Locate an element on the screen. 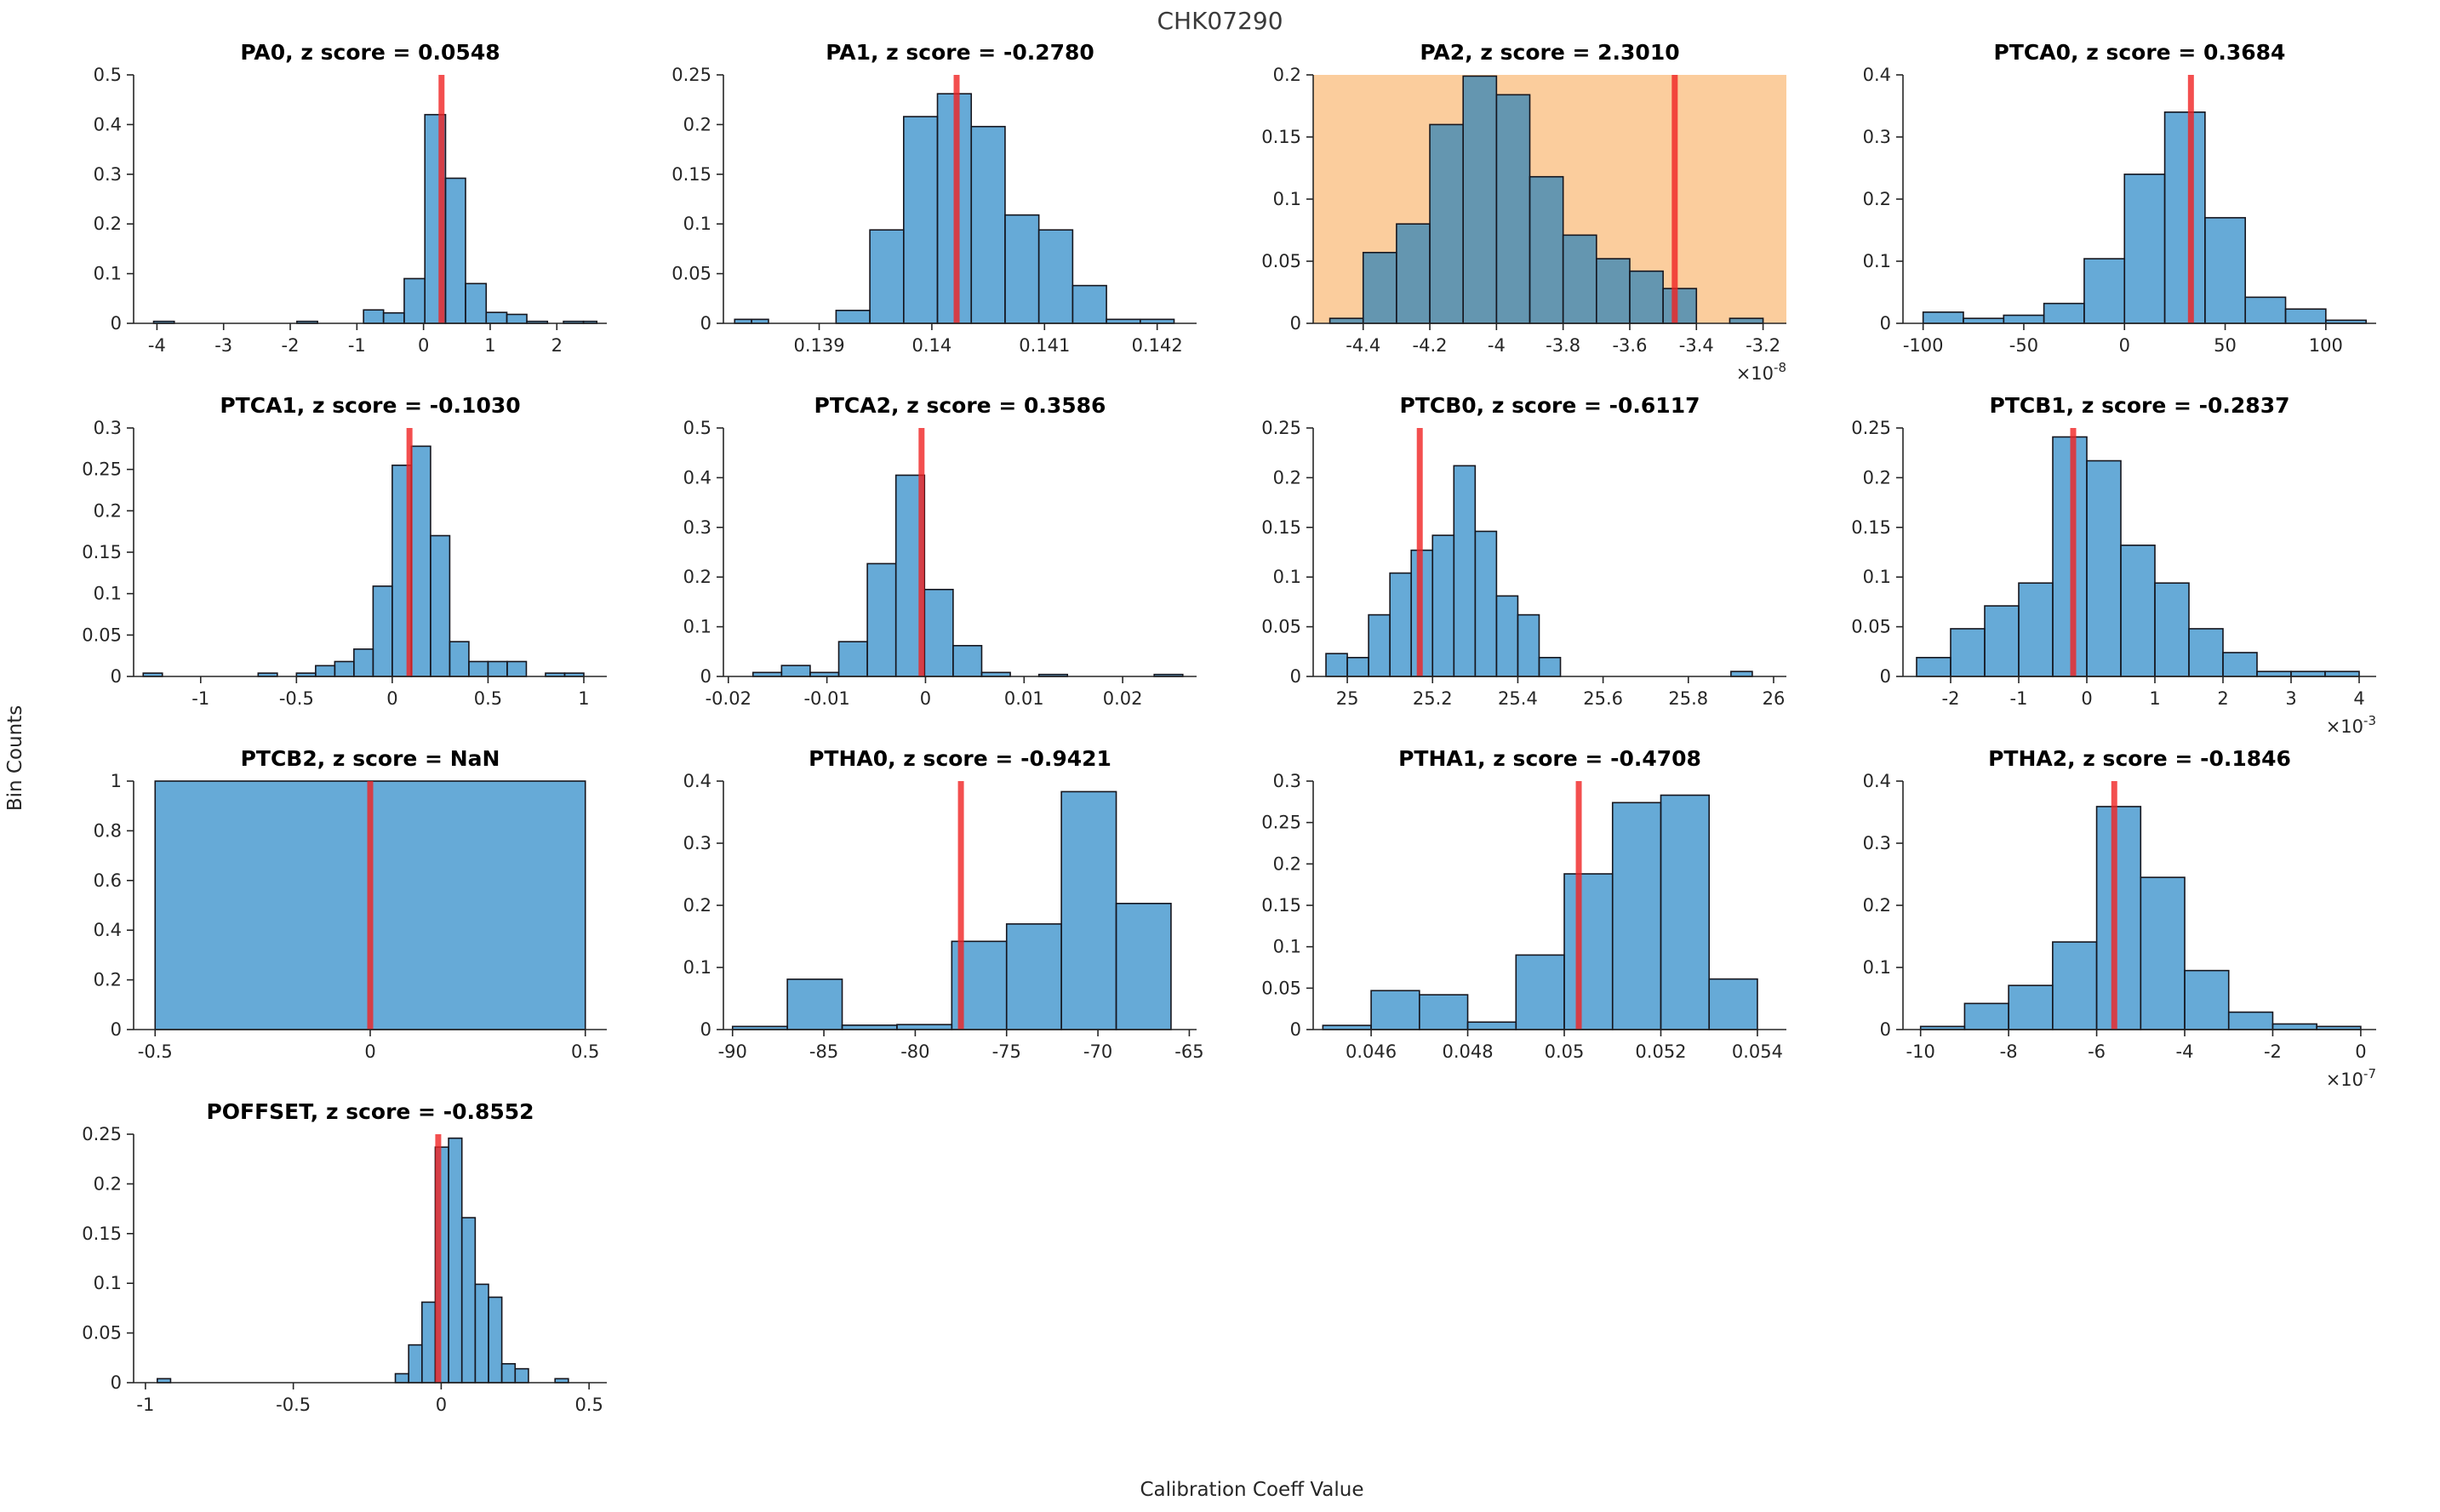  x-tick-label: 0.141 is located at coordinates (1045, 345).